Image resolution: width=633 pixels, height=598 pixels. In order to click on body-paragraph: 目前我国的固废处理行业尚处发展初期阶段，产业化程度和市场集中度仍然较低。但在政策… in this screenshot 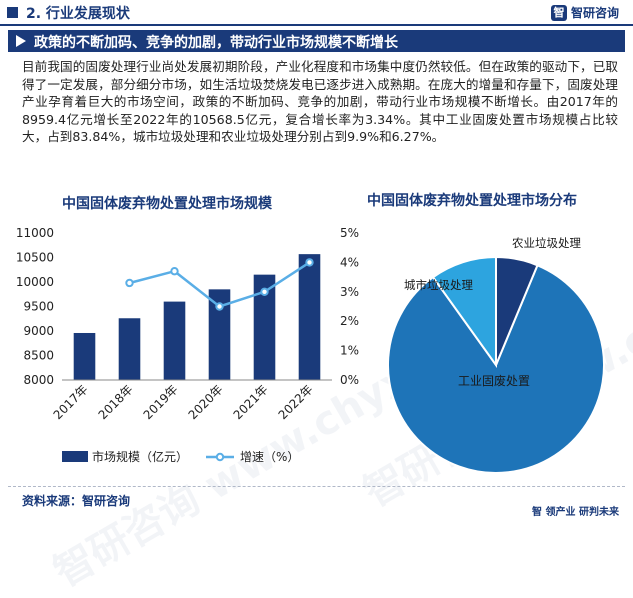, I will do `click(320, 101)`.